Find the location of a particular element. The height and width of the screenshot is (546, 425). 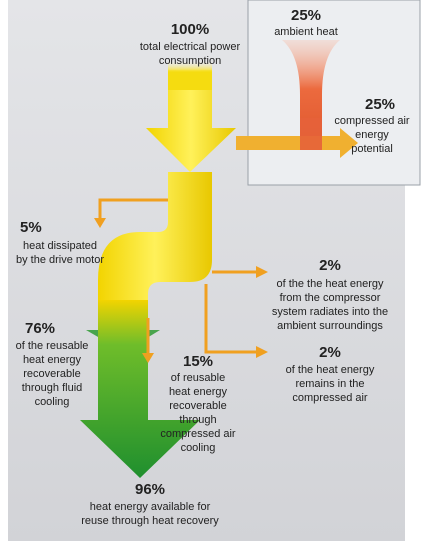

description: of the reusable is located at coordinates (52, 346).